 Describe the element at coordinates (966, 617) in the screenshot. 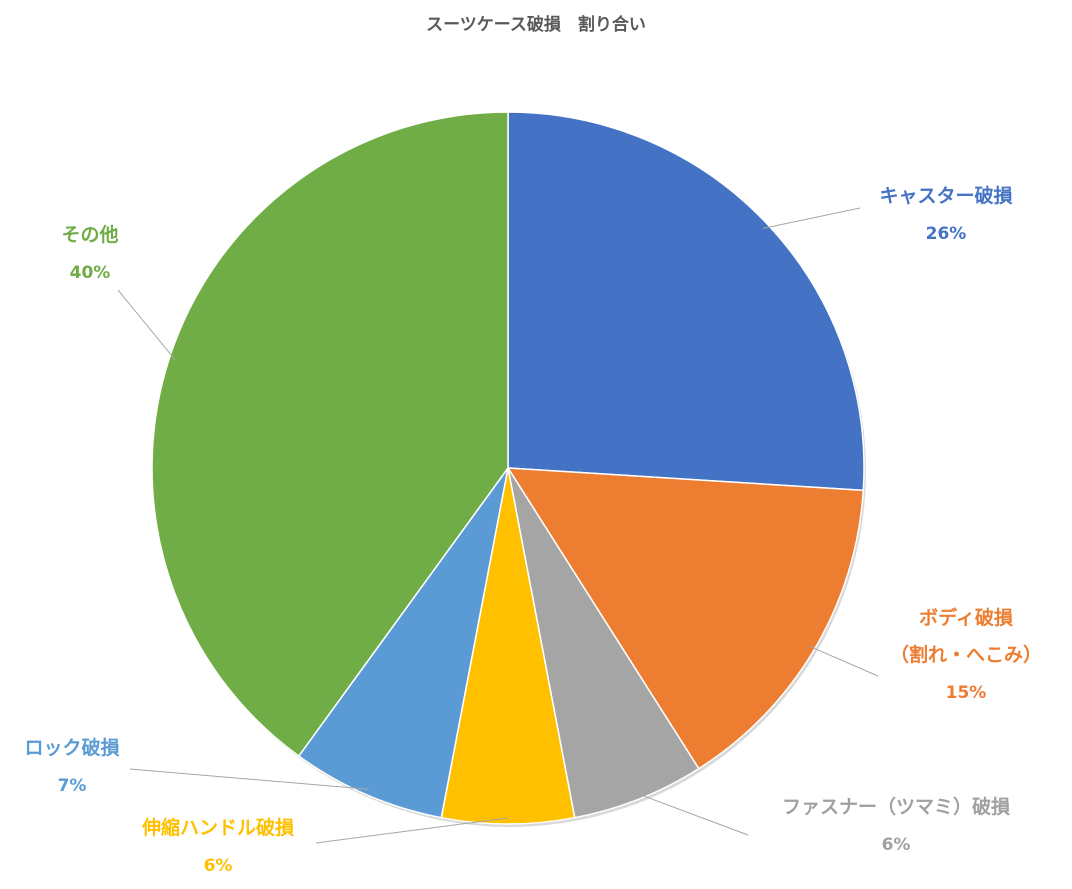

I see `data-label-category-2: ボディ破損` at that location.